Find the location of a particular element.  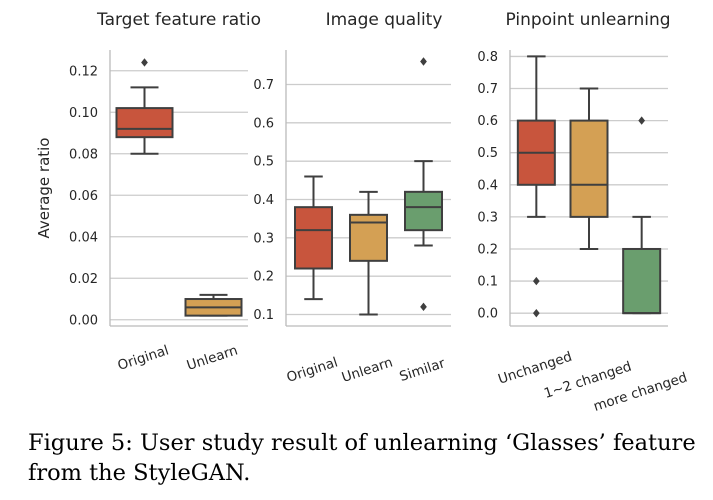

chart-title: Target feature ratio is located at coordinates (178, 20).